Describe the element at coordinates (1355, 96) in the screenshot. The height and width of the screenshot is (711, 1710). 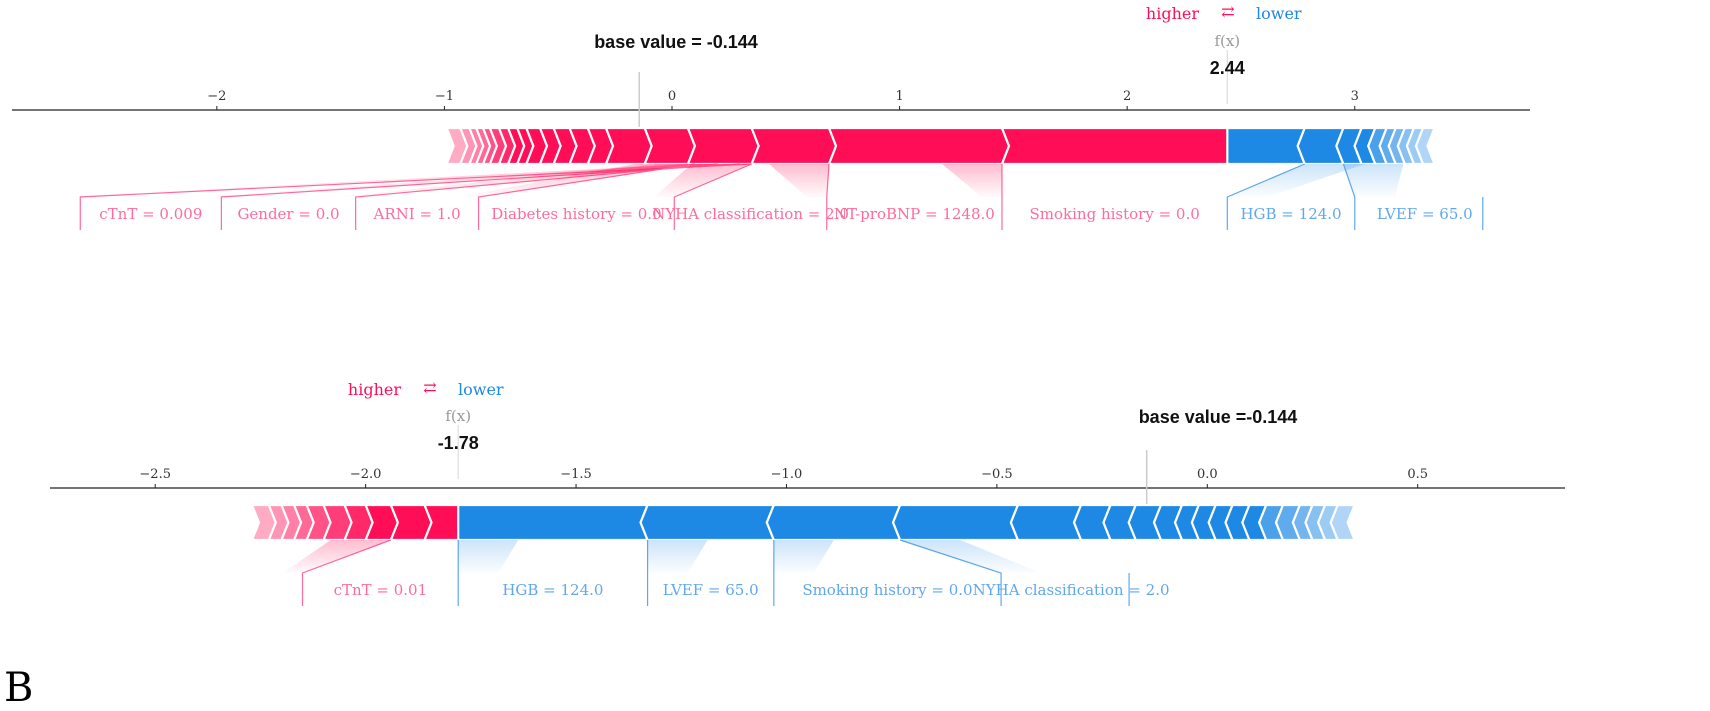
I see `x-tick-label: 3` at that location.